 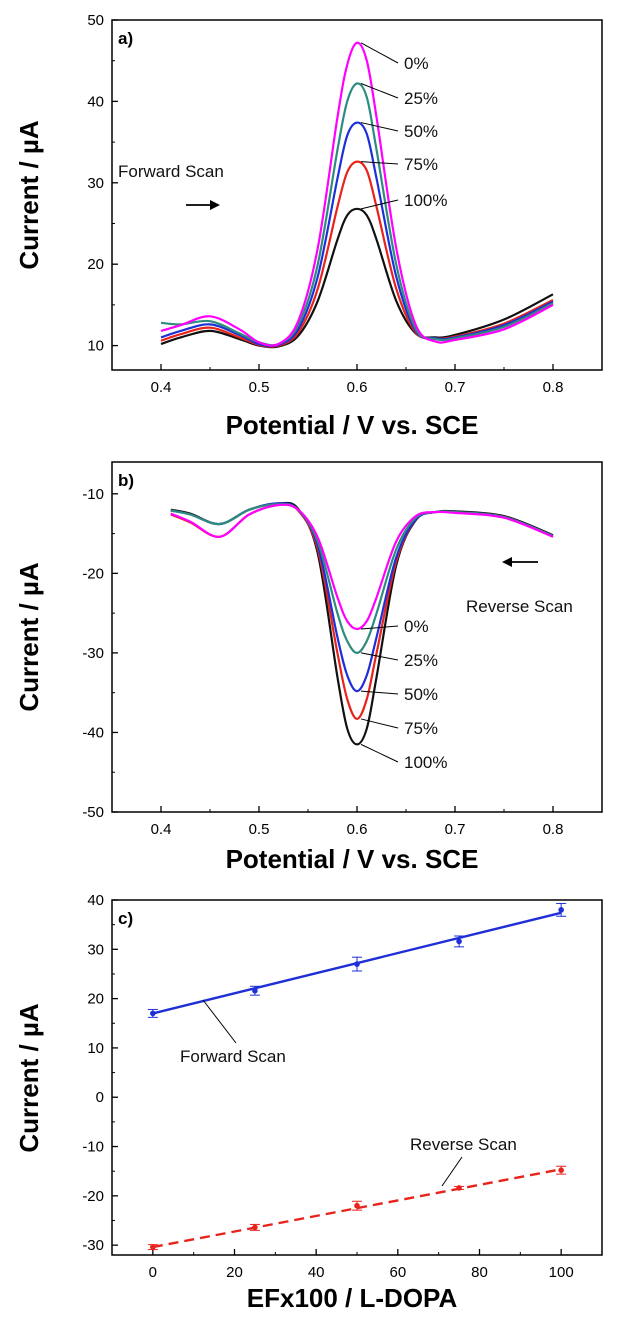 I want to click on panel-a-x-axis-title: Potential / V vs. SCE, so click(x=352, y=425).